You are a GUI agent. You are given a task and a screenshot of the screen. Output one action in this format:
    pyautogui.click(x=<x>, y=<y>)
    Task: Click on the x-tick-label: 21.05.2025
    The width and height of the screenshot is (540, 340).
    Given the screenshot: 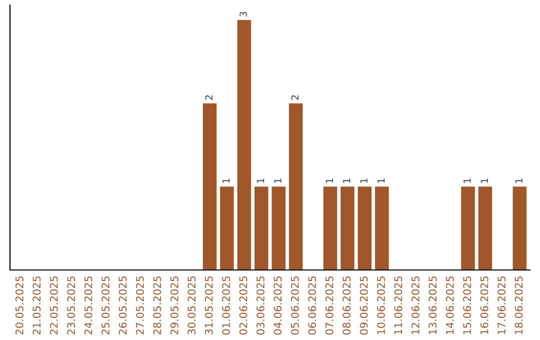 What is the action you would take?
    pyautogui.click(x=36, y=305)
    